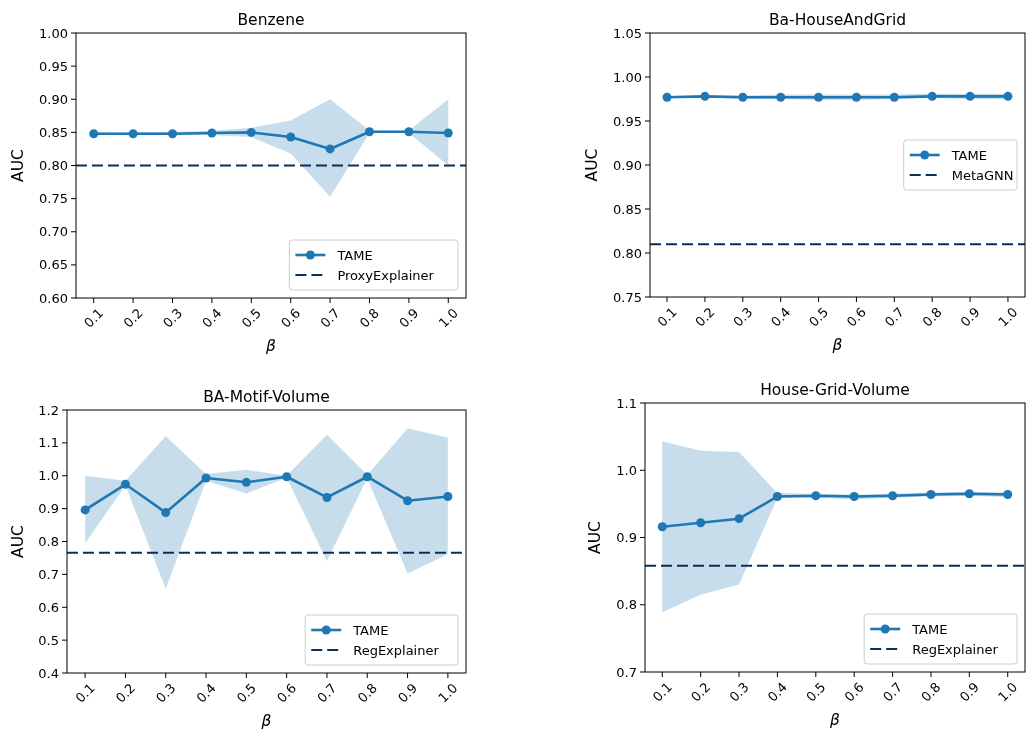 This screenshot has height=734, width=1036. What do you see at coordinates (266, 397) in the screenshot?
I see `chart-title: BA-Motif-Volume` at bounding box center [266, 397].